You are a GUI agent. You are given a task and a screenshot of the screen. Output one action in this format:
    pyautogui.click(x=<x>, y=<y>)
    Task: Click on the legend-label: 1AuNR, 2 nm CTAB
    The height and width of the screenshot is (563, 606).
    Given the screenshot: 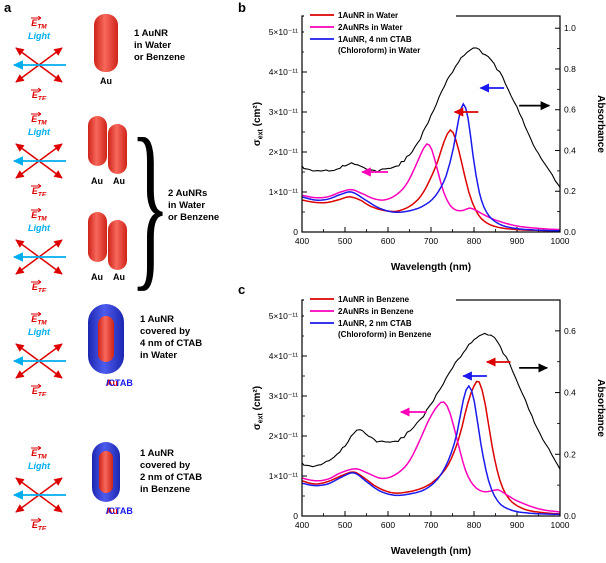 What is the action you would take?
    pyautogui.click(x=375, y=323)
    